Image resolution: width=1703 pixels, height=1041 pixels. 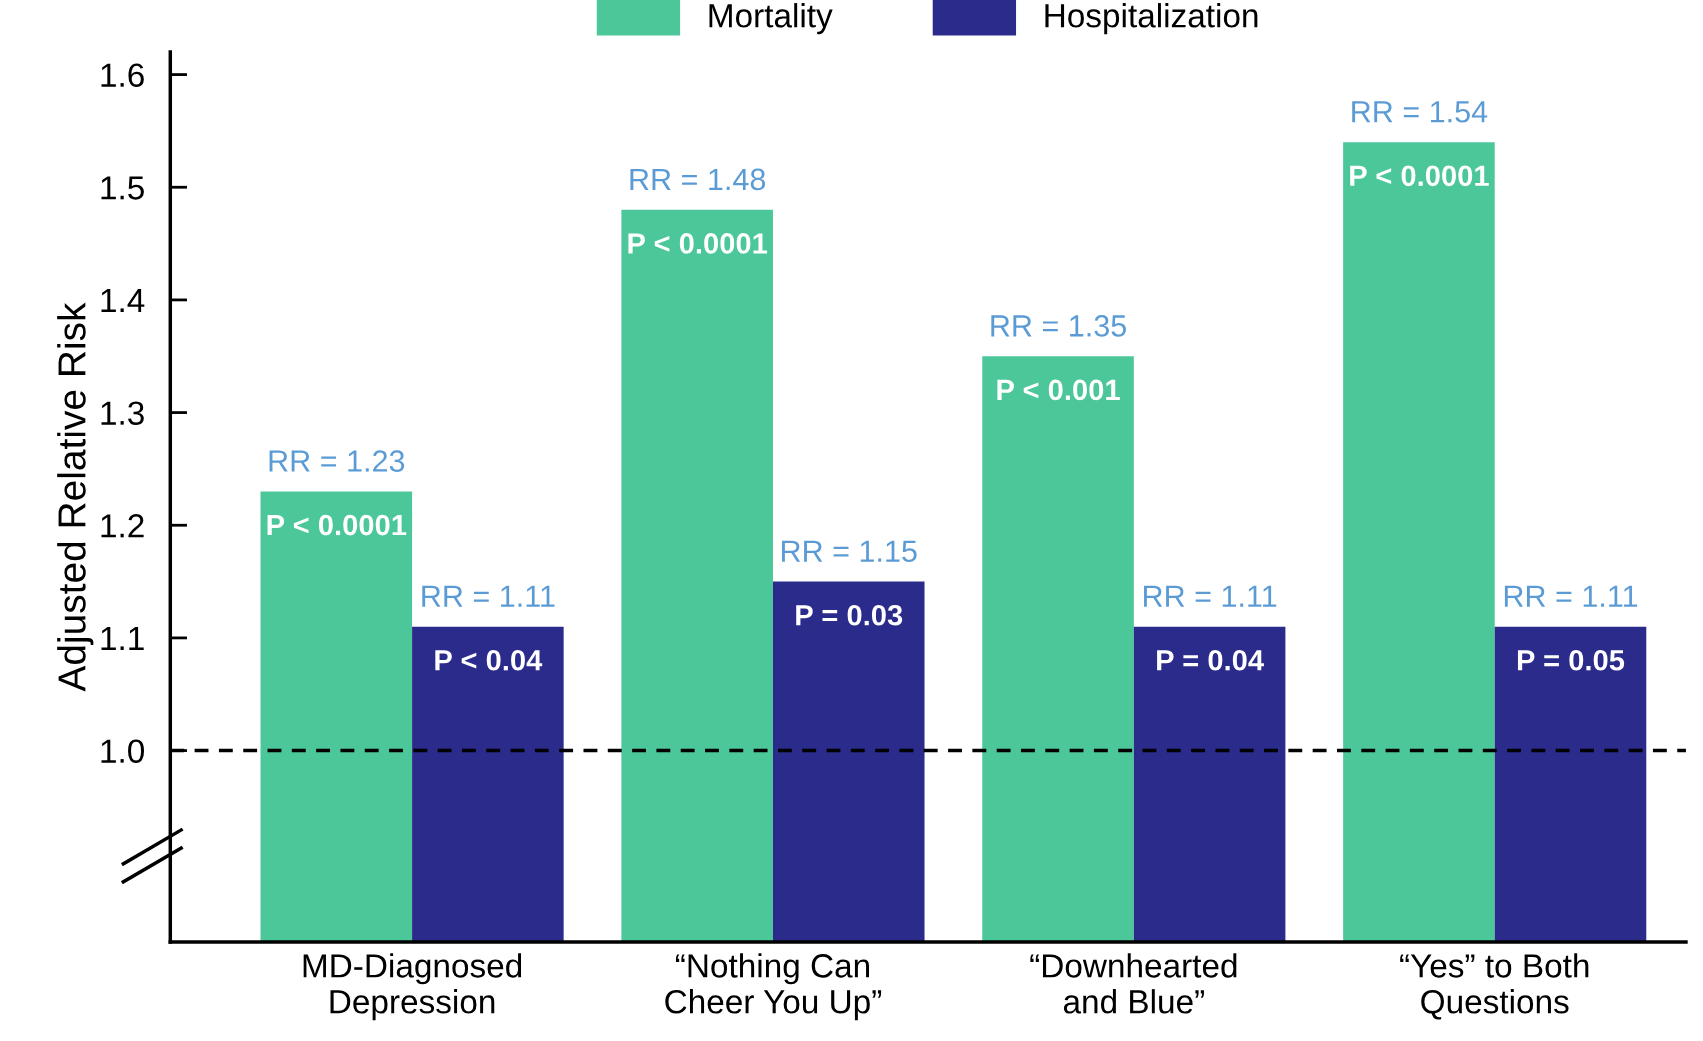 I want to click on x-tick-label: “Downhearted and Blue”, so click(x=1133, y=983).